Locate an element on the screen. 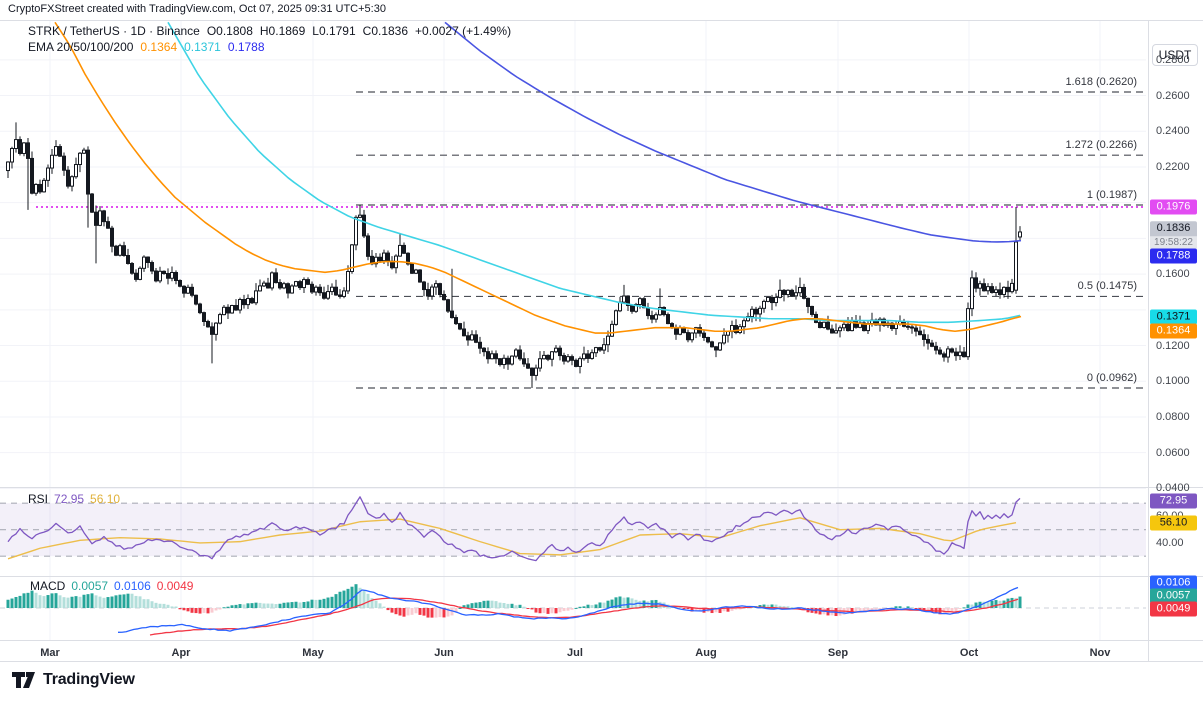  time-axis-month: May is located at coordinates (313, 653).